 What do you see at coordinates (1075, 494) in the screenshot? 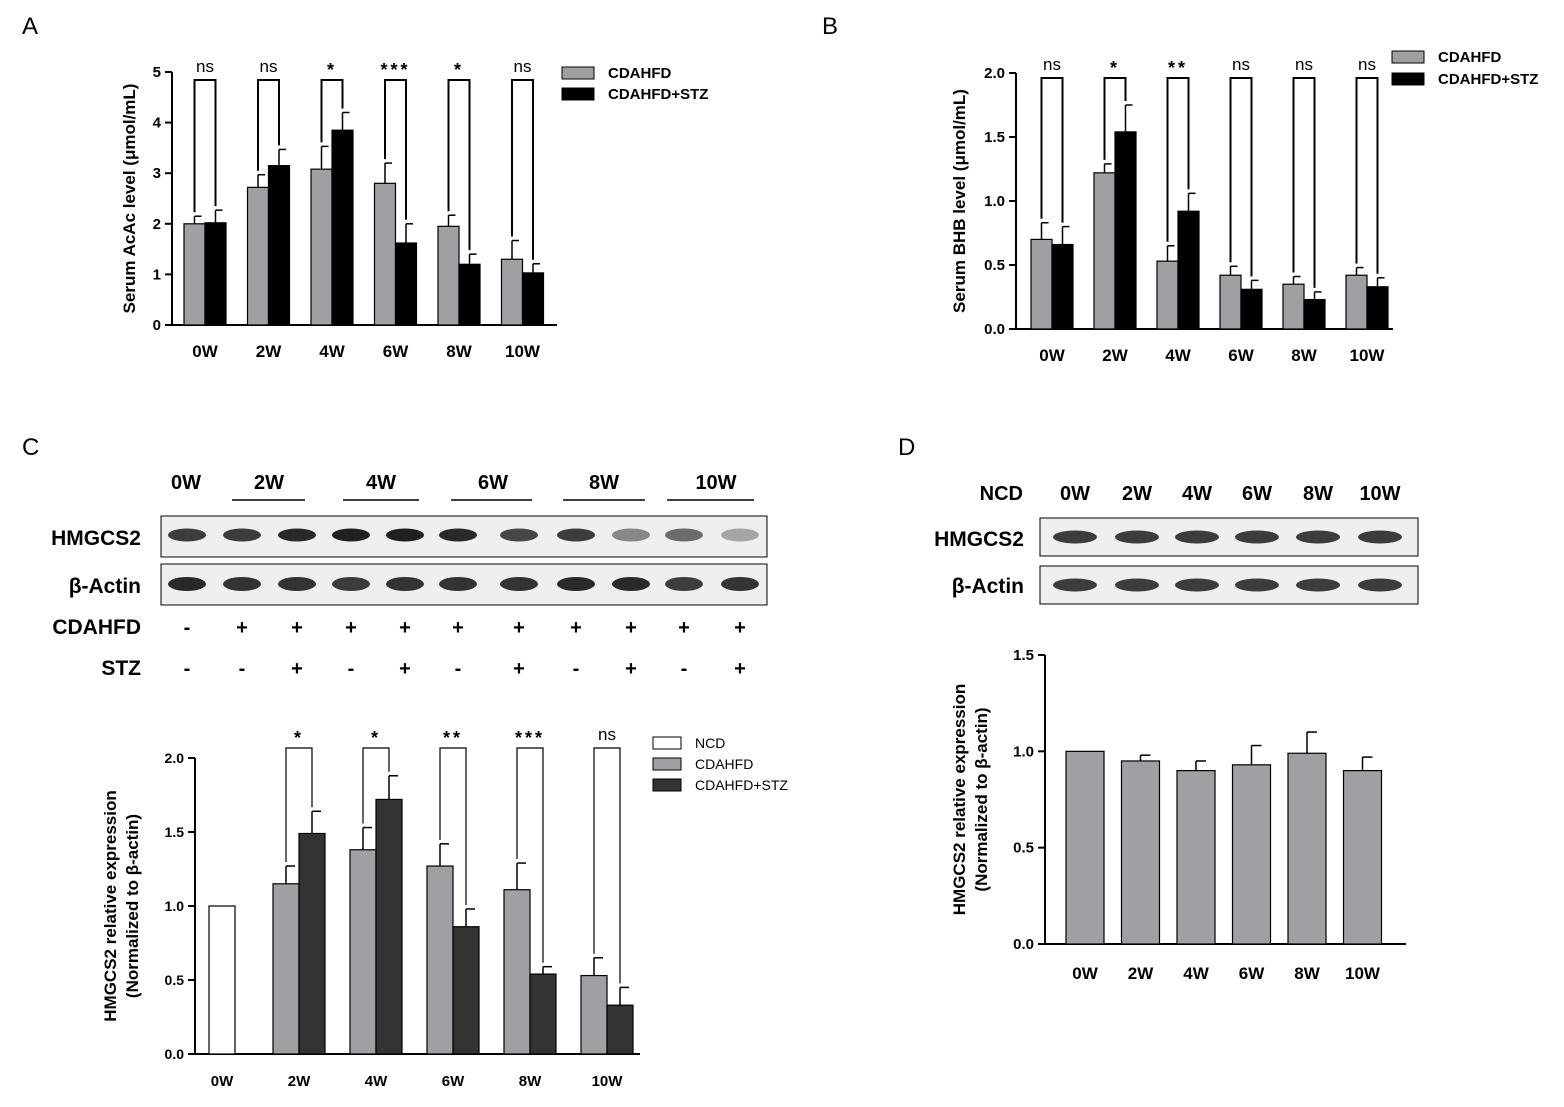
I see `blot-lane-label: 0W` at bounding box center [1075, 494].